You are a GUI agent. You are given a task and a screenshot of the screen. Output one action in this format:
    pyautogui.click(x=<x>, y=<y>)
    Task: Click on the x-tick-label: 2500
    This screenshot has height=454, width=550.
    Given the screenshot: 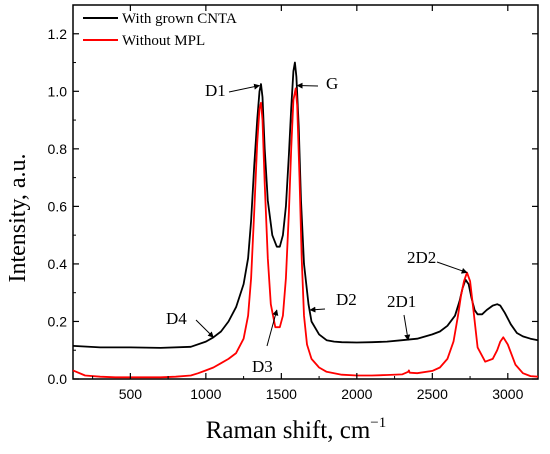 What is the action you would take?
    pyautogui.click(x=432, y=394)
    